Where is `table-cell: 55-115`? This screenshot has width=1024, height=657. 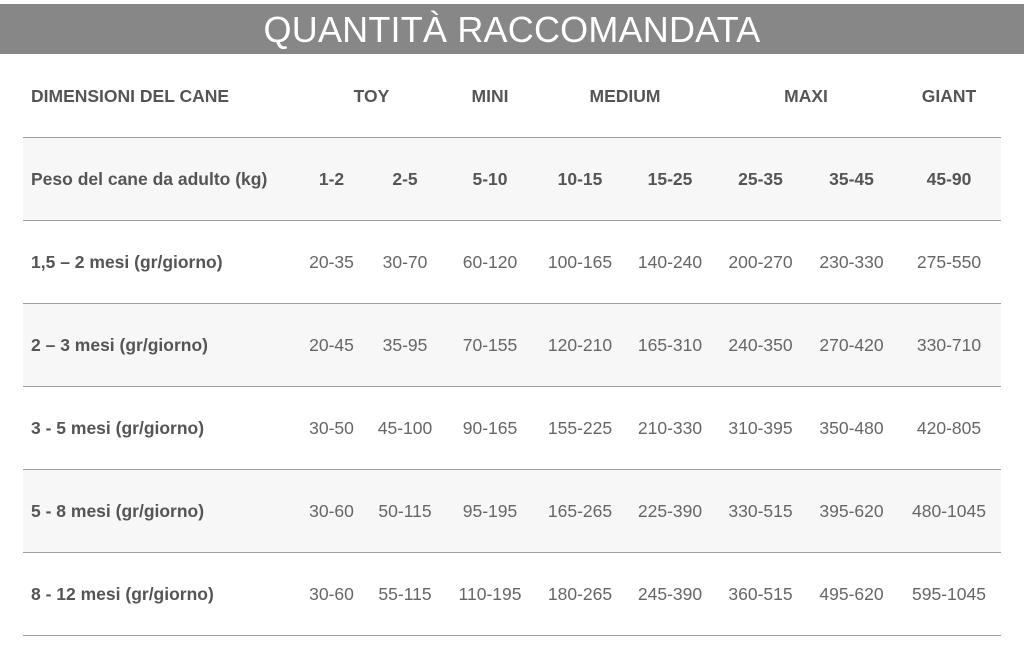 table-cell: 55-115 is located at coordinates (405, 594).